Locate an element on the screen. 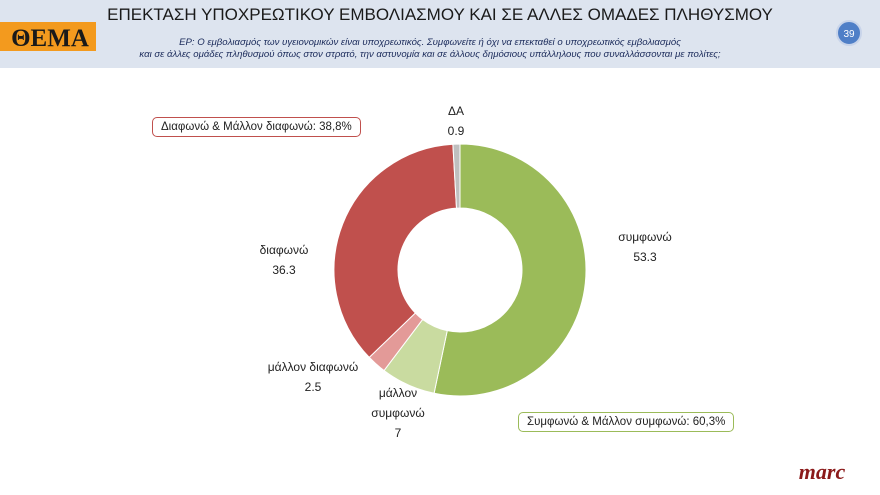  value-label: 7 is located at coordinates (398, 433).